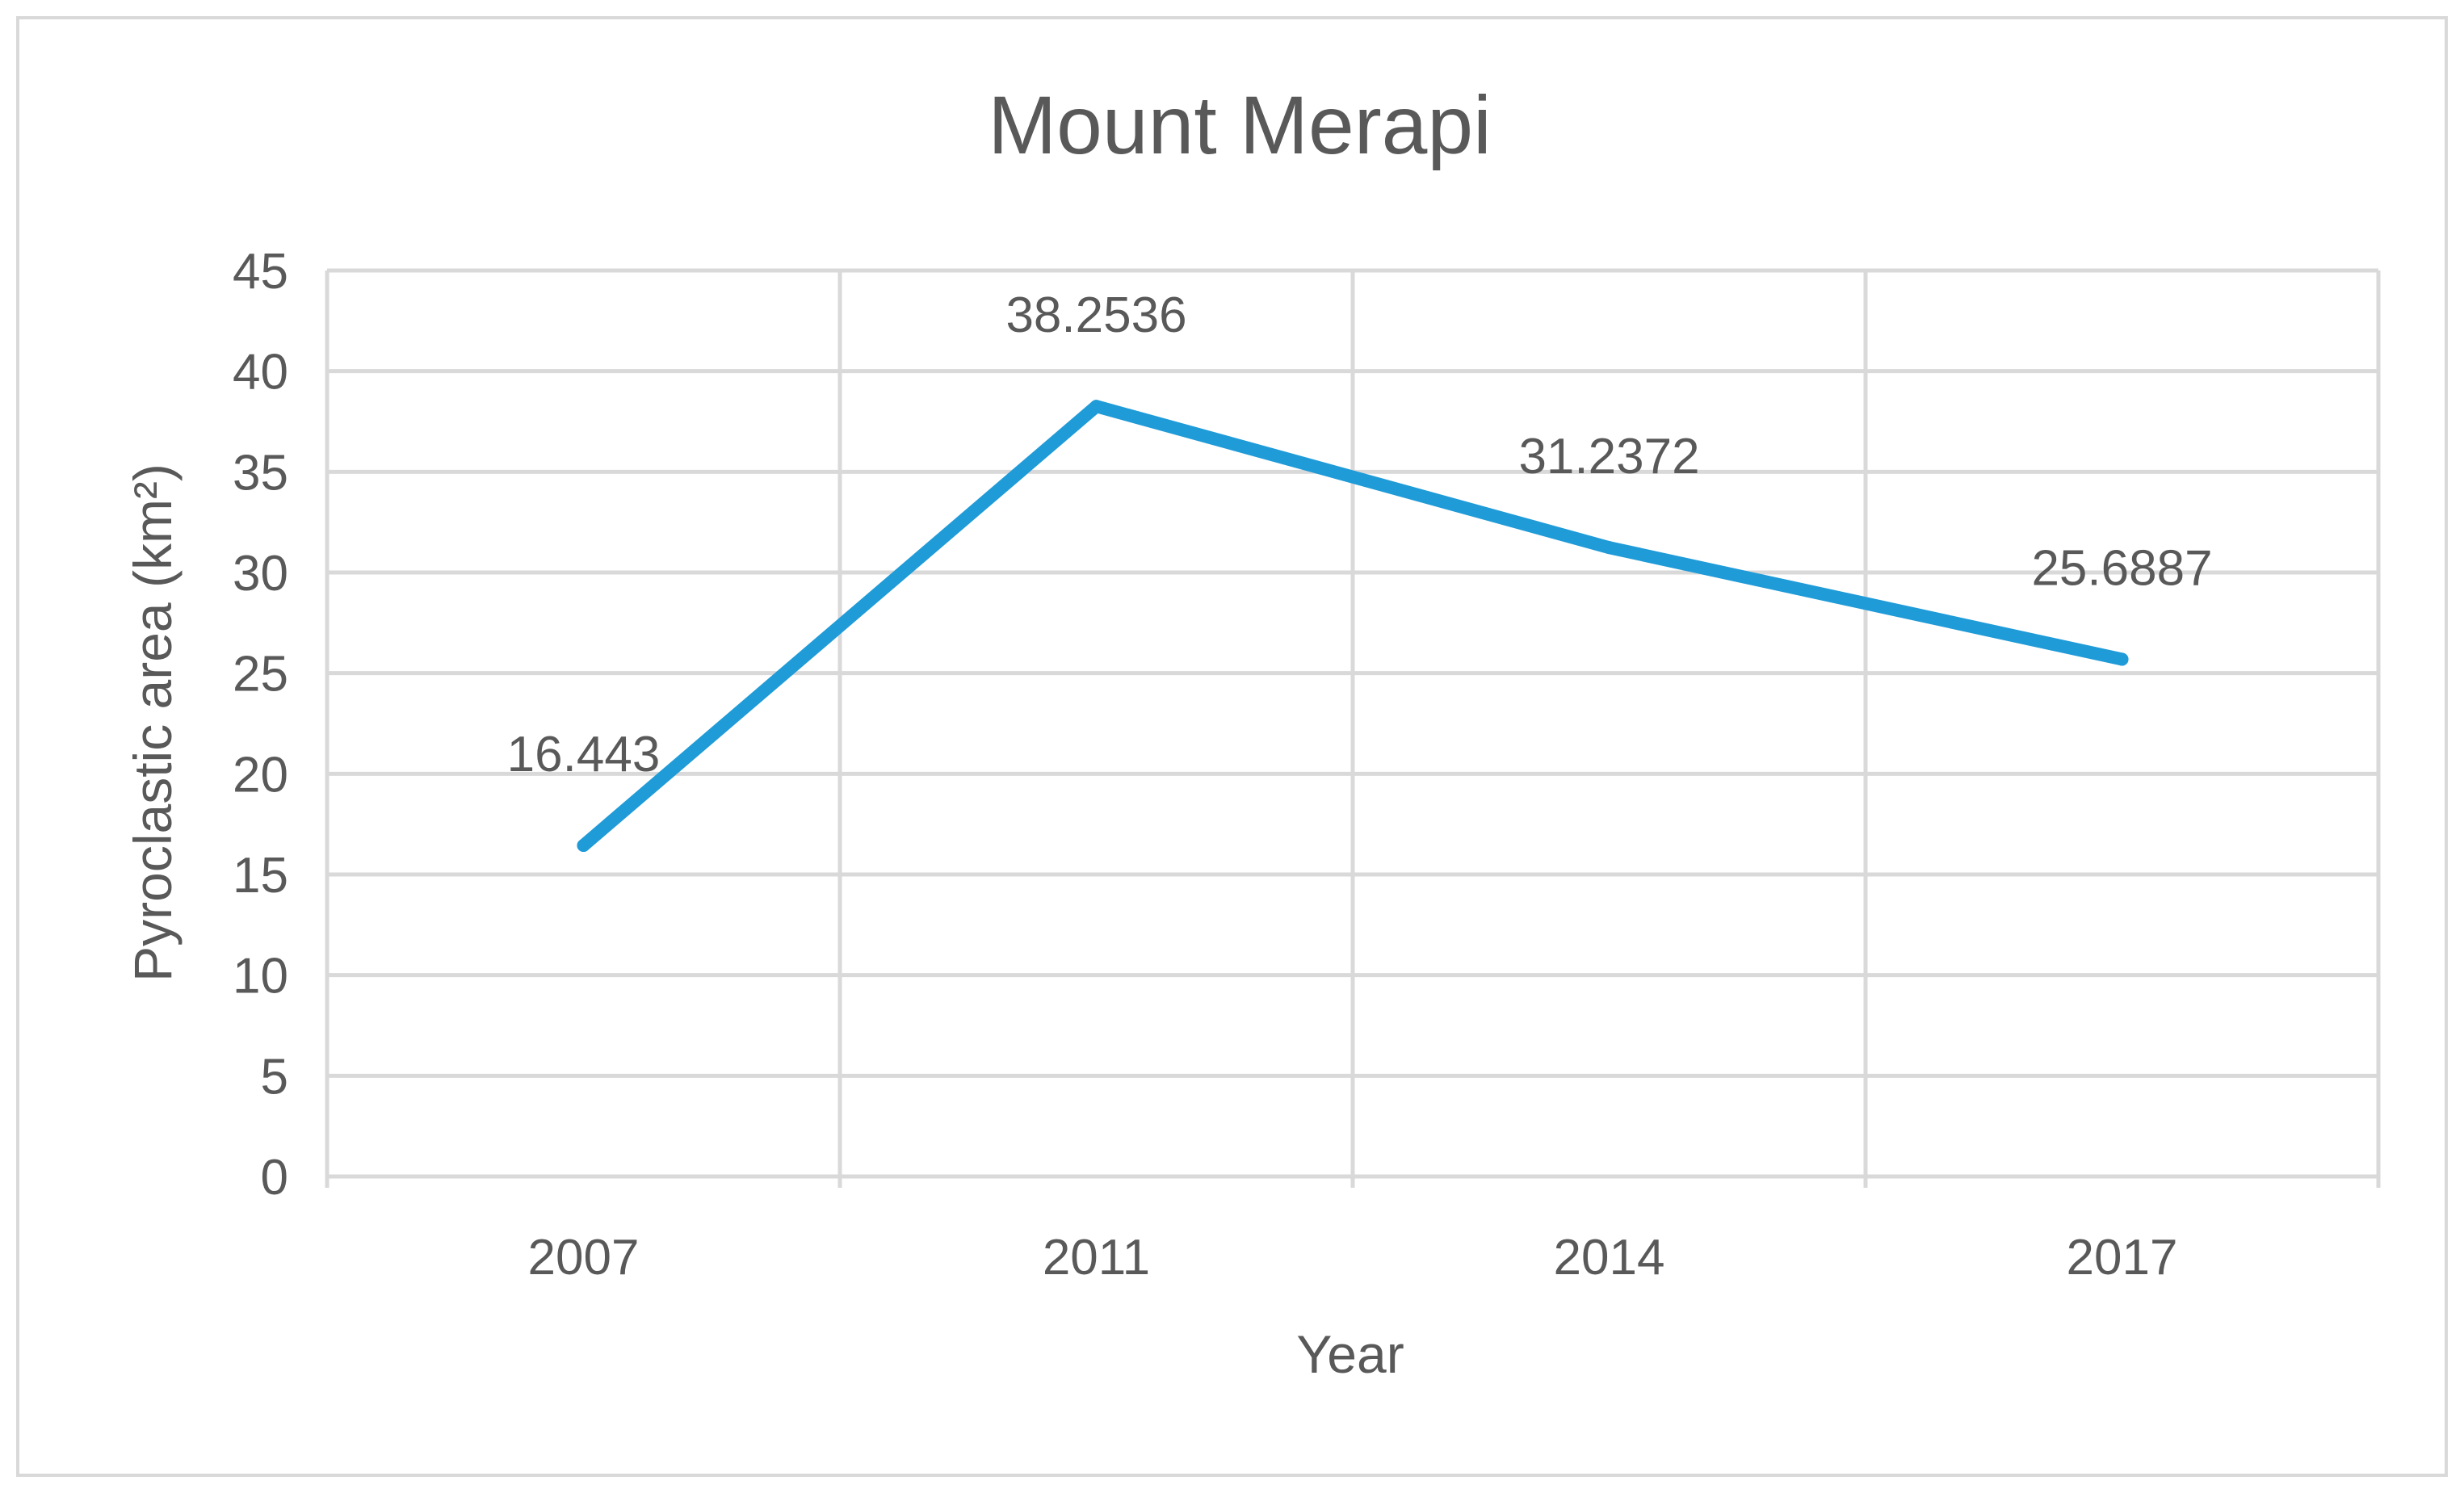 The image size is (2464, 1493). I want to click on y-tick-label: 25, so click(260, 674).